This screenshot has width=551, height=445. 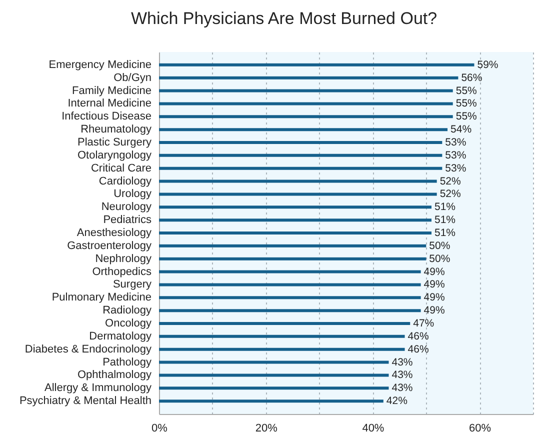 I want to click on y-tick-label: Plastic Surgery, so click(x=115, y=142).